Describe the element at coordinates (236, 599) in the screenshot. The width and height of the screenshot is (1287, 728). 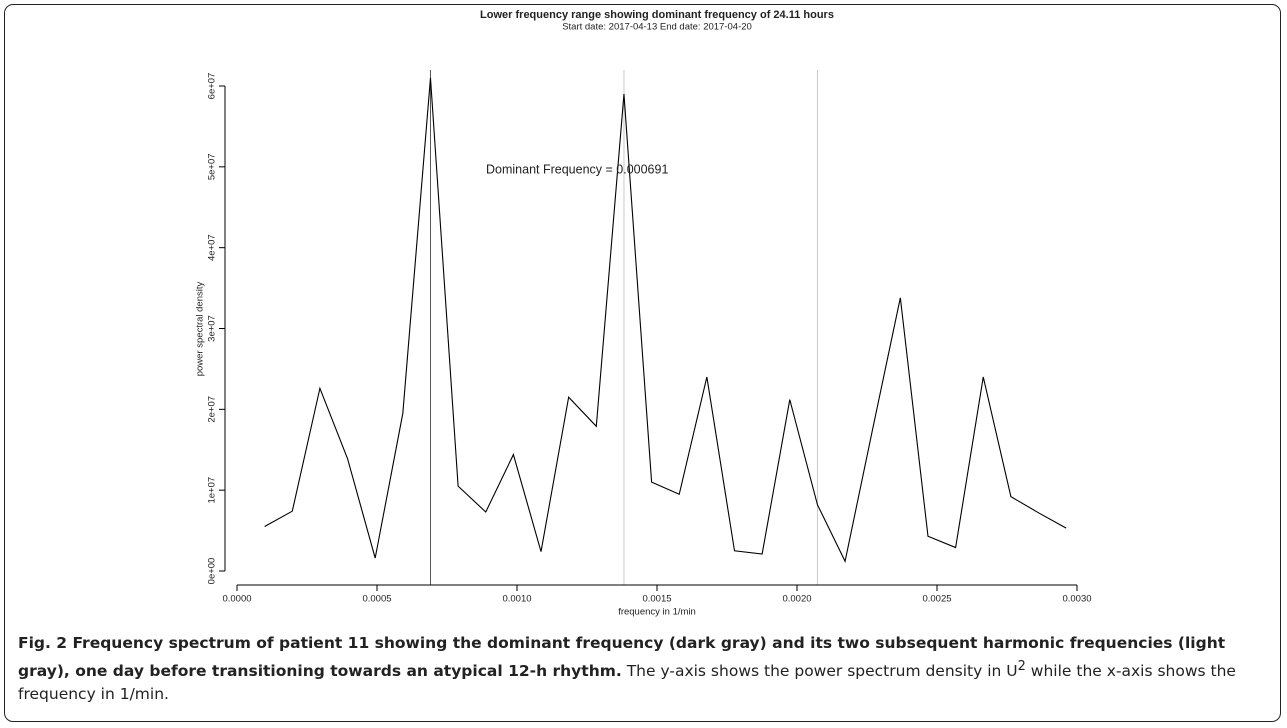
I see `x-tick-label: 0.0000` at that location.